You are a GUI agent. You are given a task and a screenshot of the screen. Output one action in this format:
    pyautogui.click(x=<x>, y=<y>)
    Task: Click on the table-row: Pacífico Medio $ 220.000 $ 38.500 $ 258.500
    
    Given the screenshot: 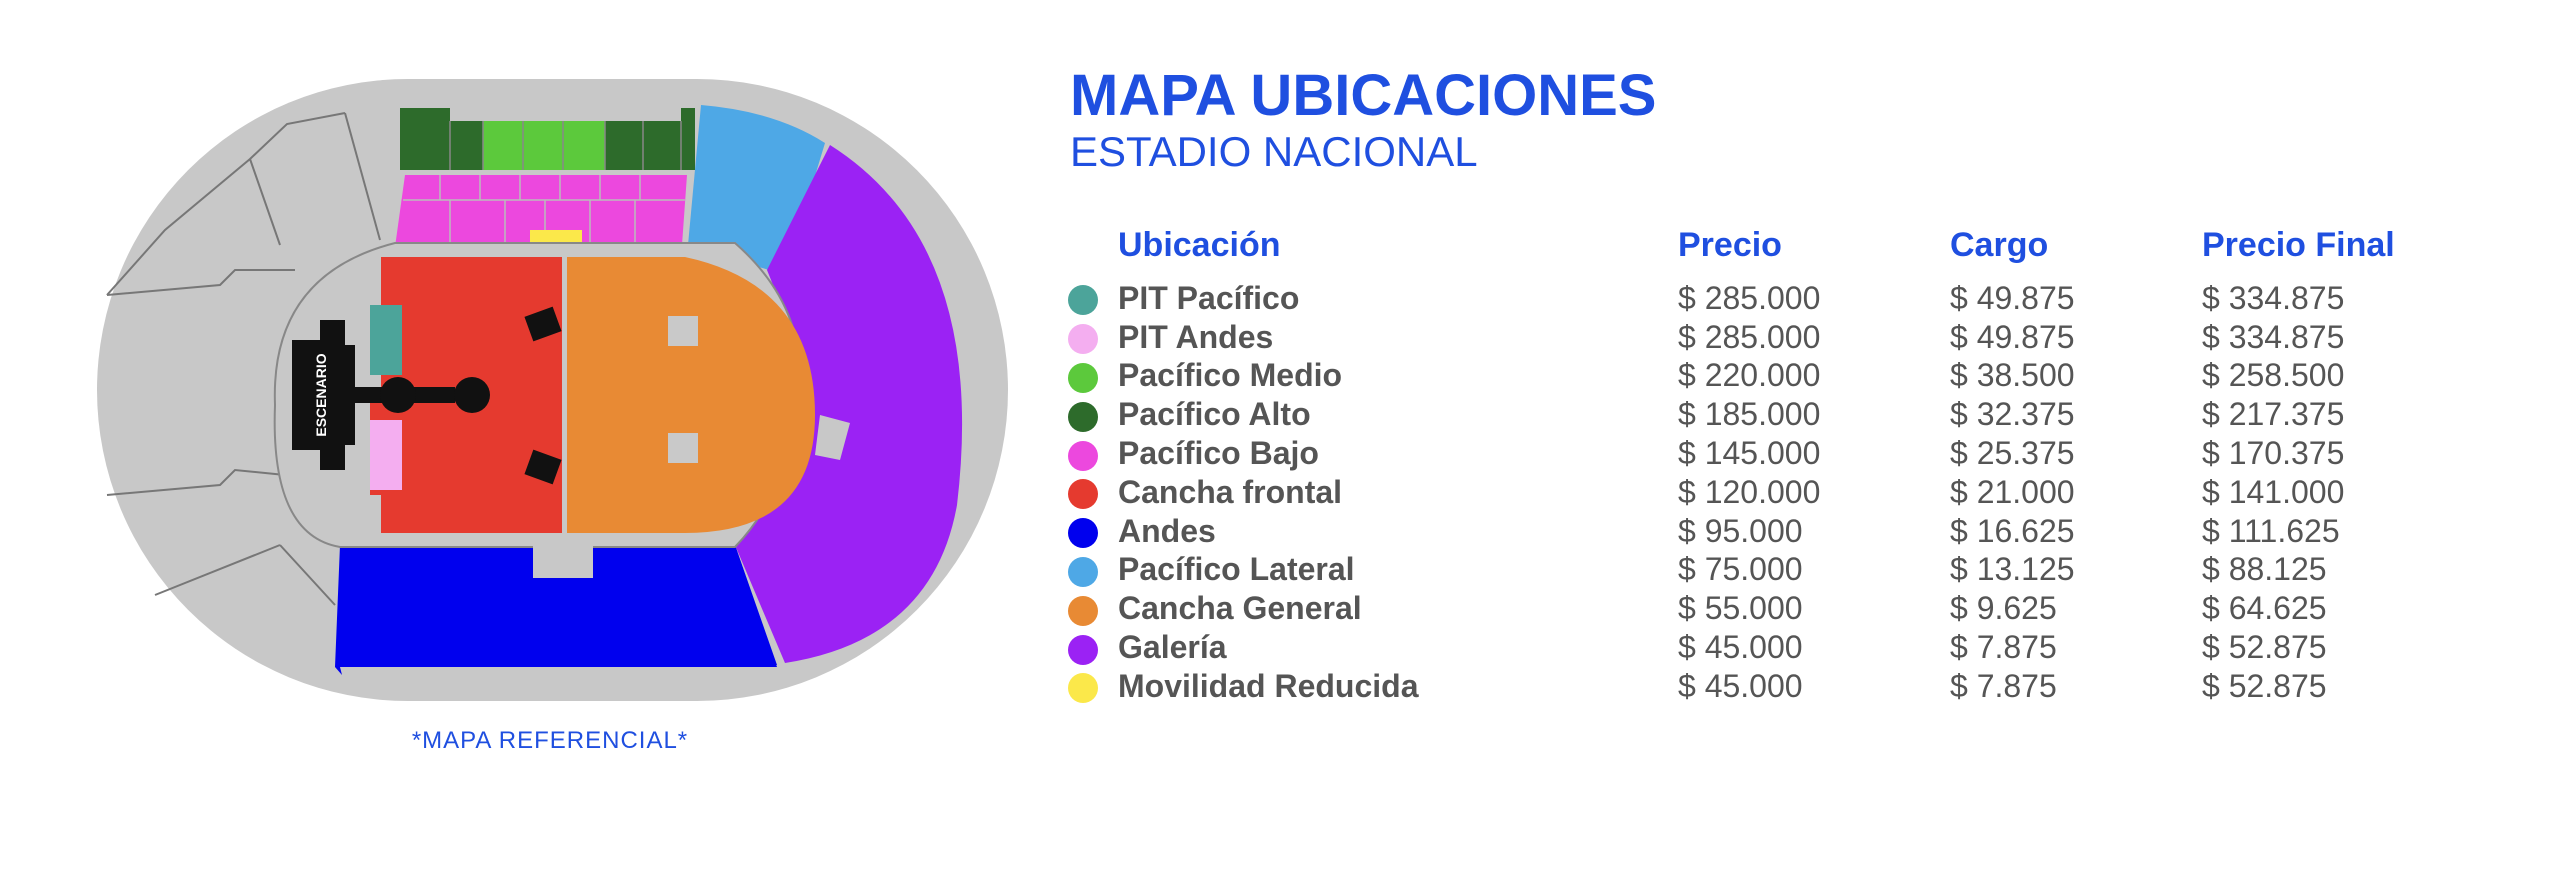 What is the action you would take?
    pyautogui.click(x=1785, y=376)
    